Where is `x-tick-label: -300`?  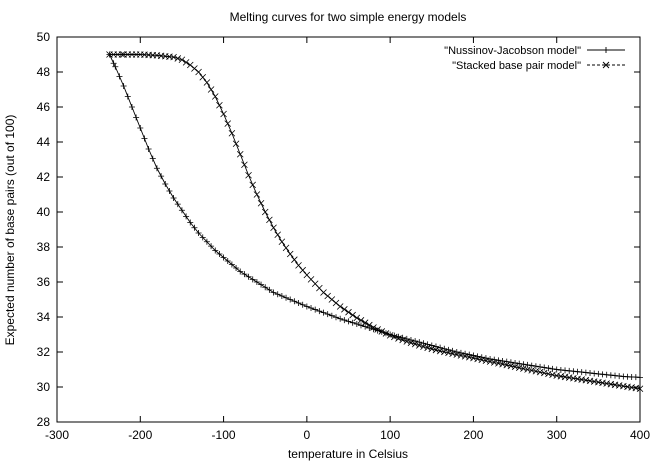 x-tick-label: -300 is located at coordinates (57, 435).